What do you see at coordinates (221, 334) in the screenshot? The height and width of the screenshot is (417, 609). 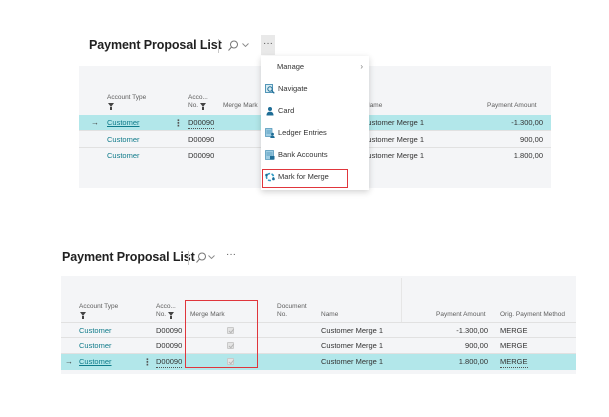 I see `merge-mark-column-highlight` at bounding box center [221, 334].